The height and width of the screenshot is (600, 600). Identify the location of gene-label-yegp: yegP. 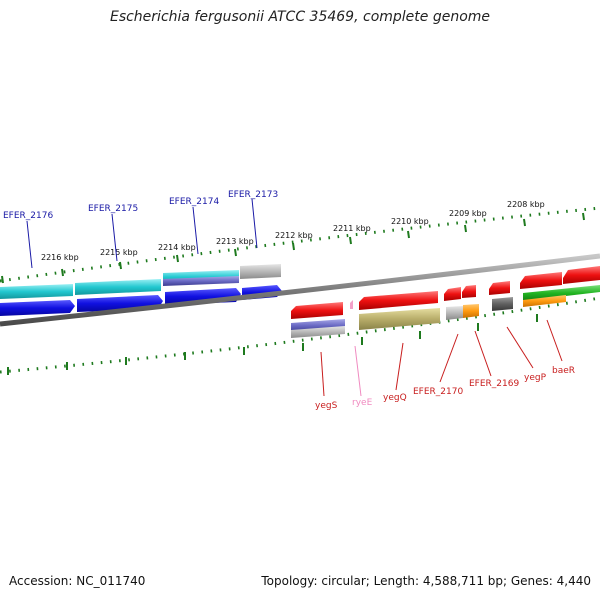
(535, 378).